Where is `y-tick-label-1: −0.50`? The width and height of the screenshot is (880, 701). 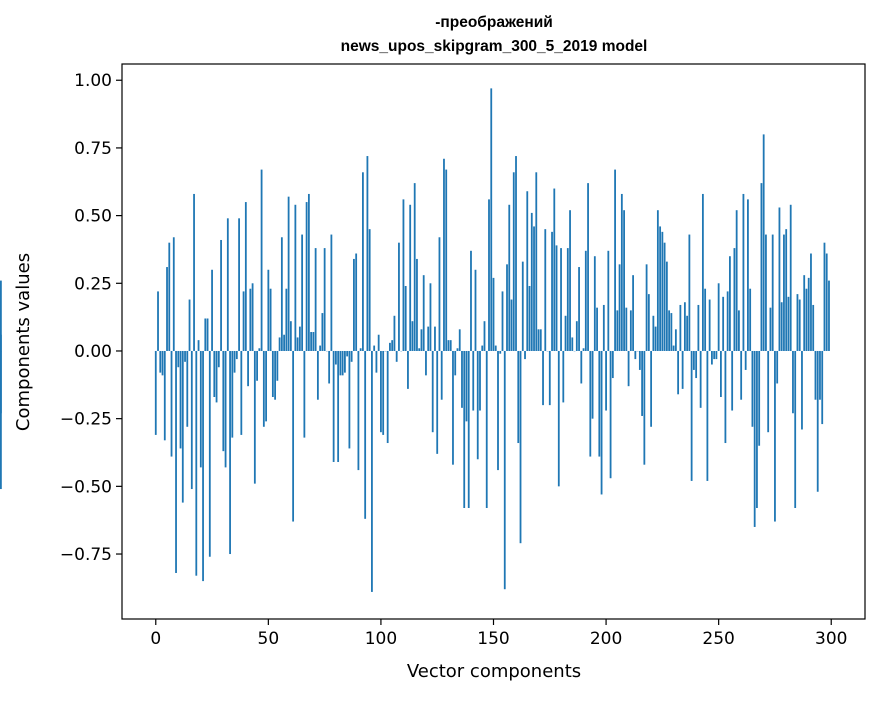
y-tick-label-1: −0.50 is located at coordinates (86, 487).